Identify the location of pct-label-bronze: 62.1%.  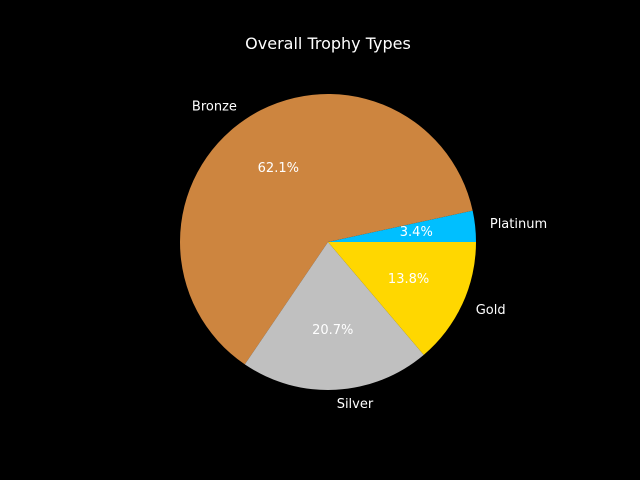
(278, 168).